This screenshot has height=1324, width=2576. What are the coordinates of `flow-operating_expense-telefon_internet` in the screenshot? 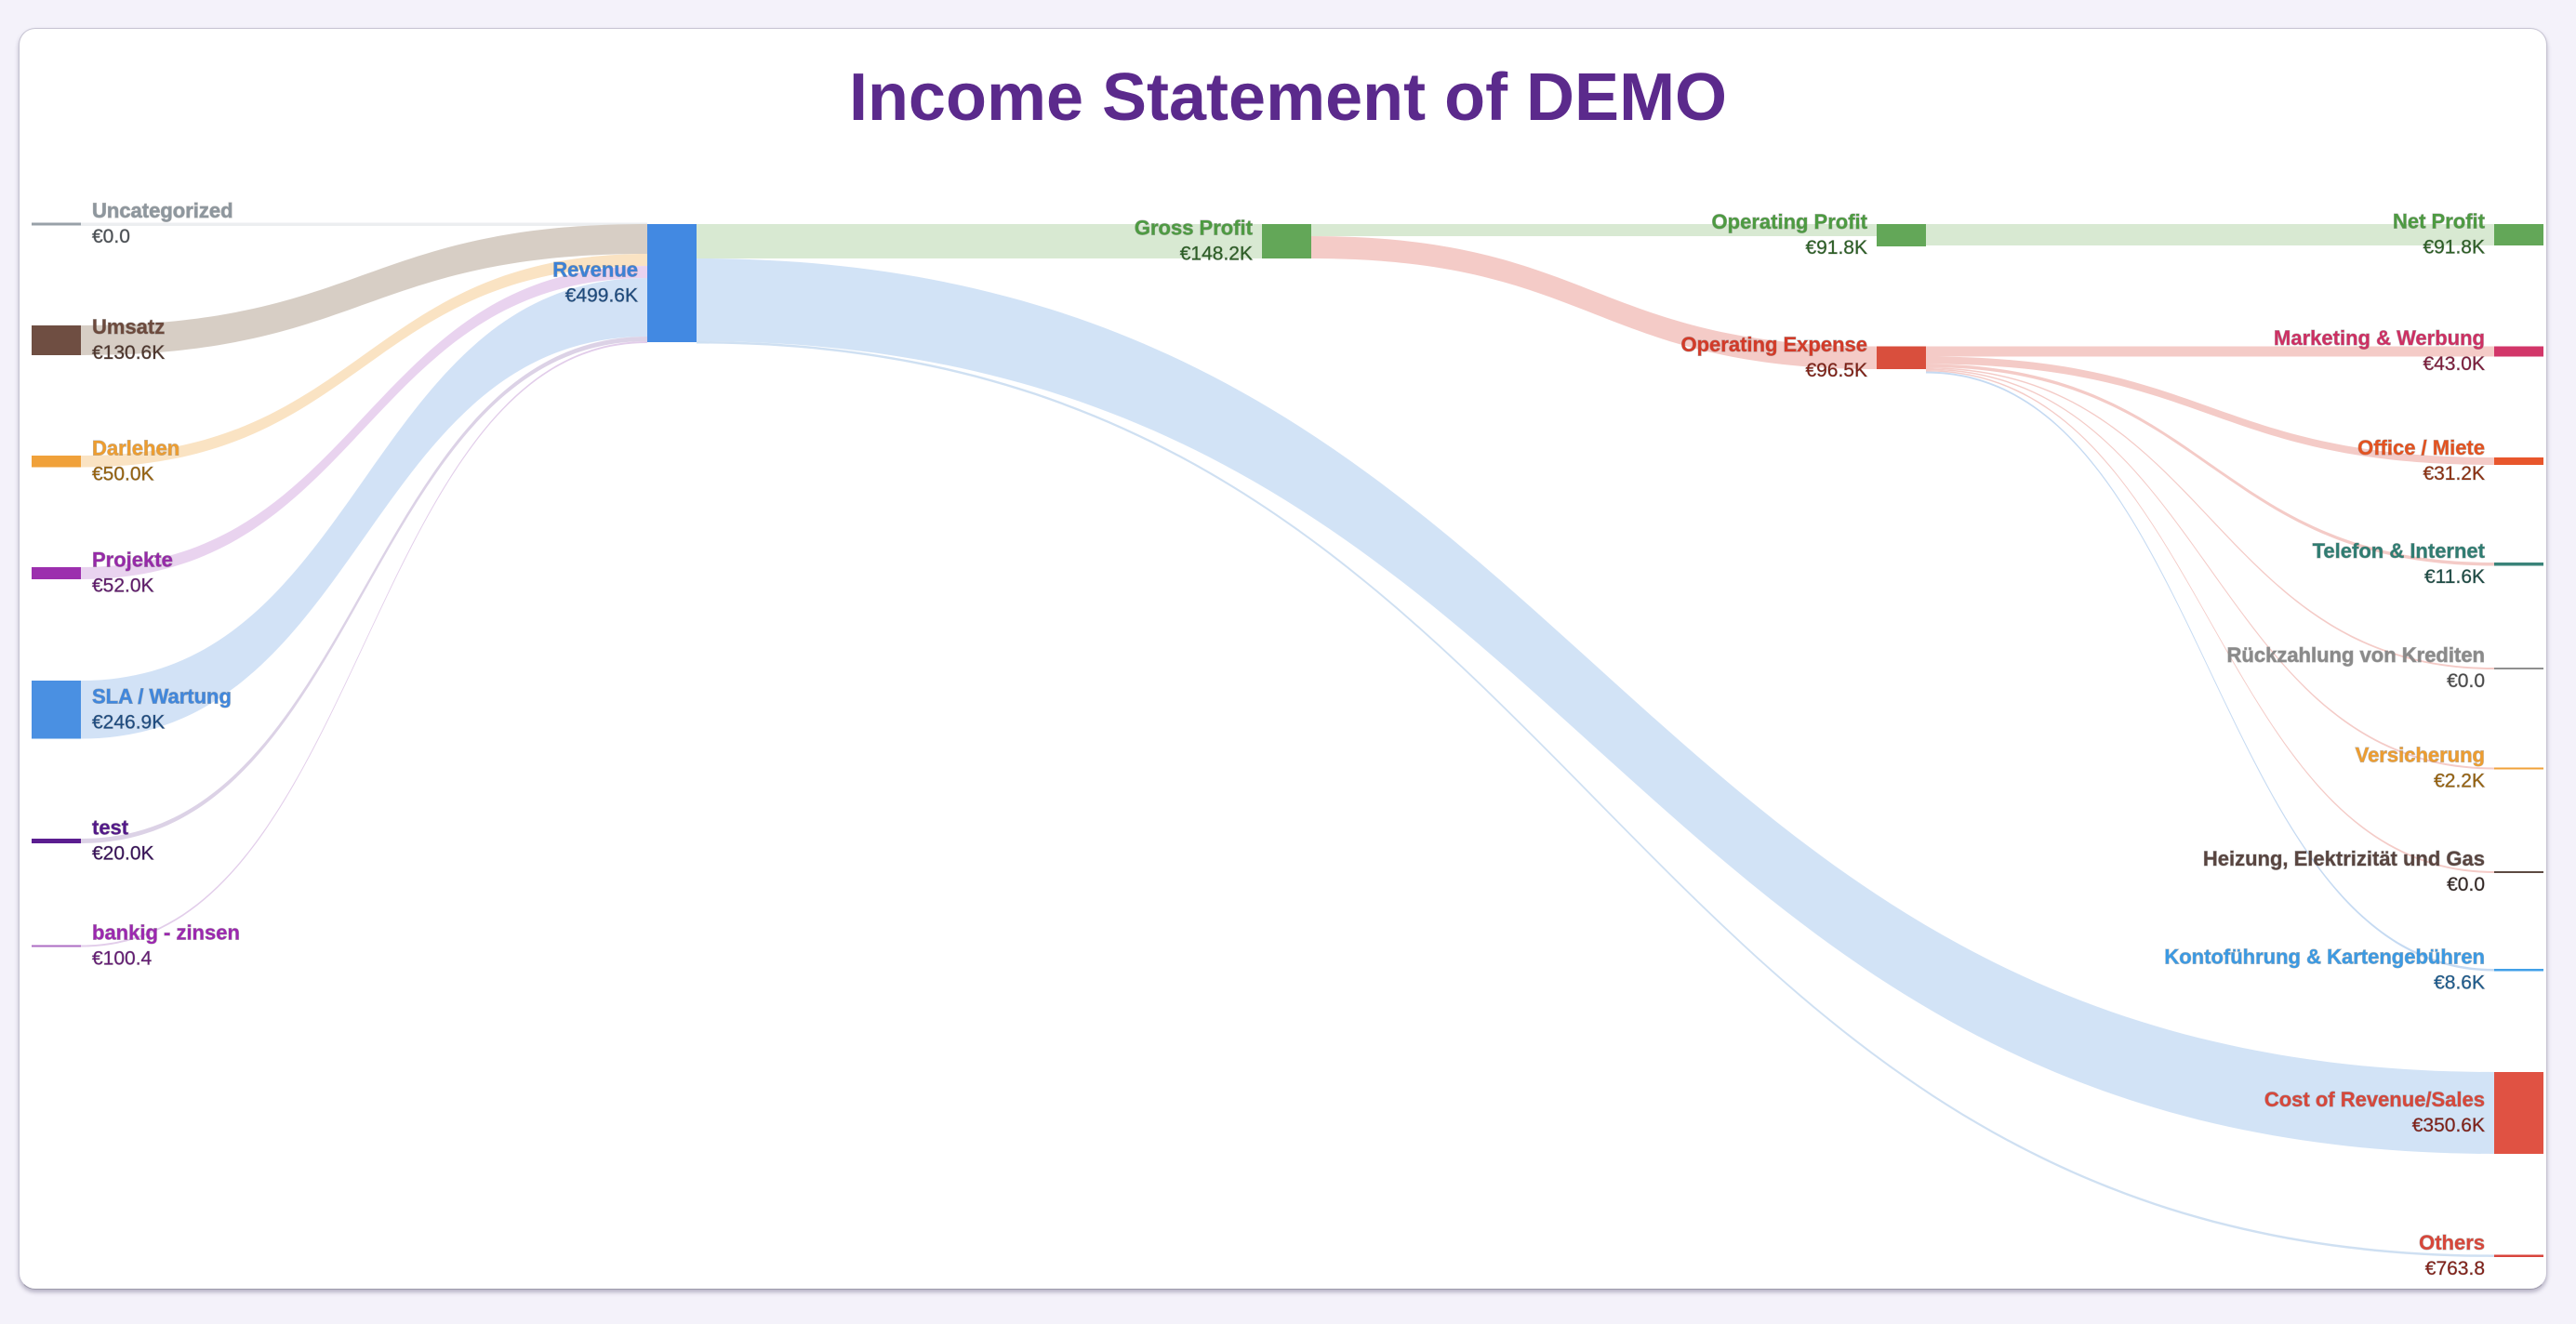 It's located at (2210, 465).